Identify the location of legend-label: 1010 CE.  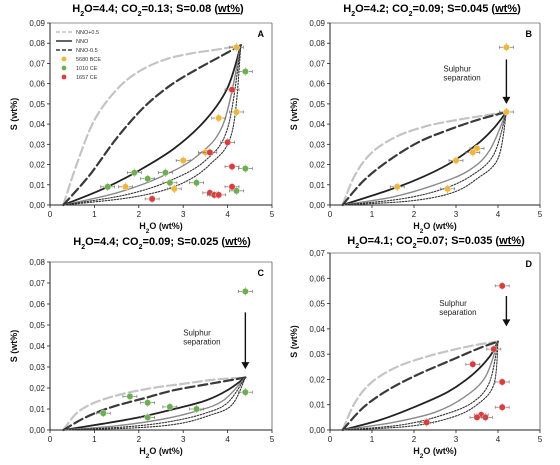
(87, 69).